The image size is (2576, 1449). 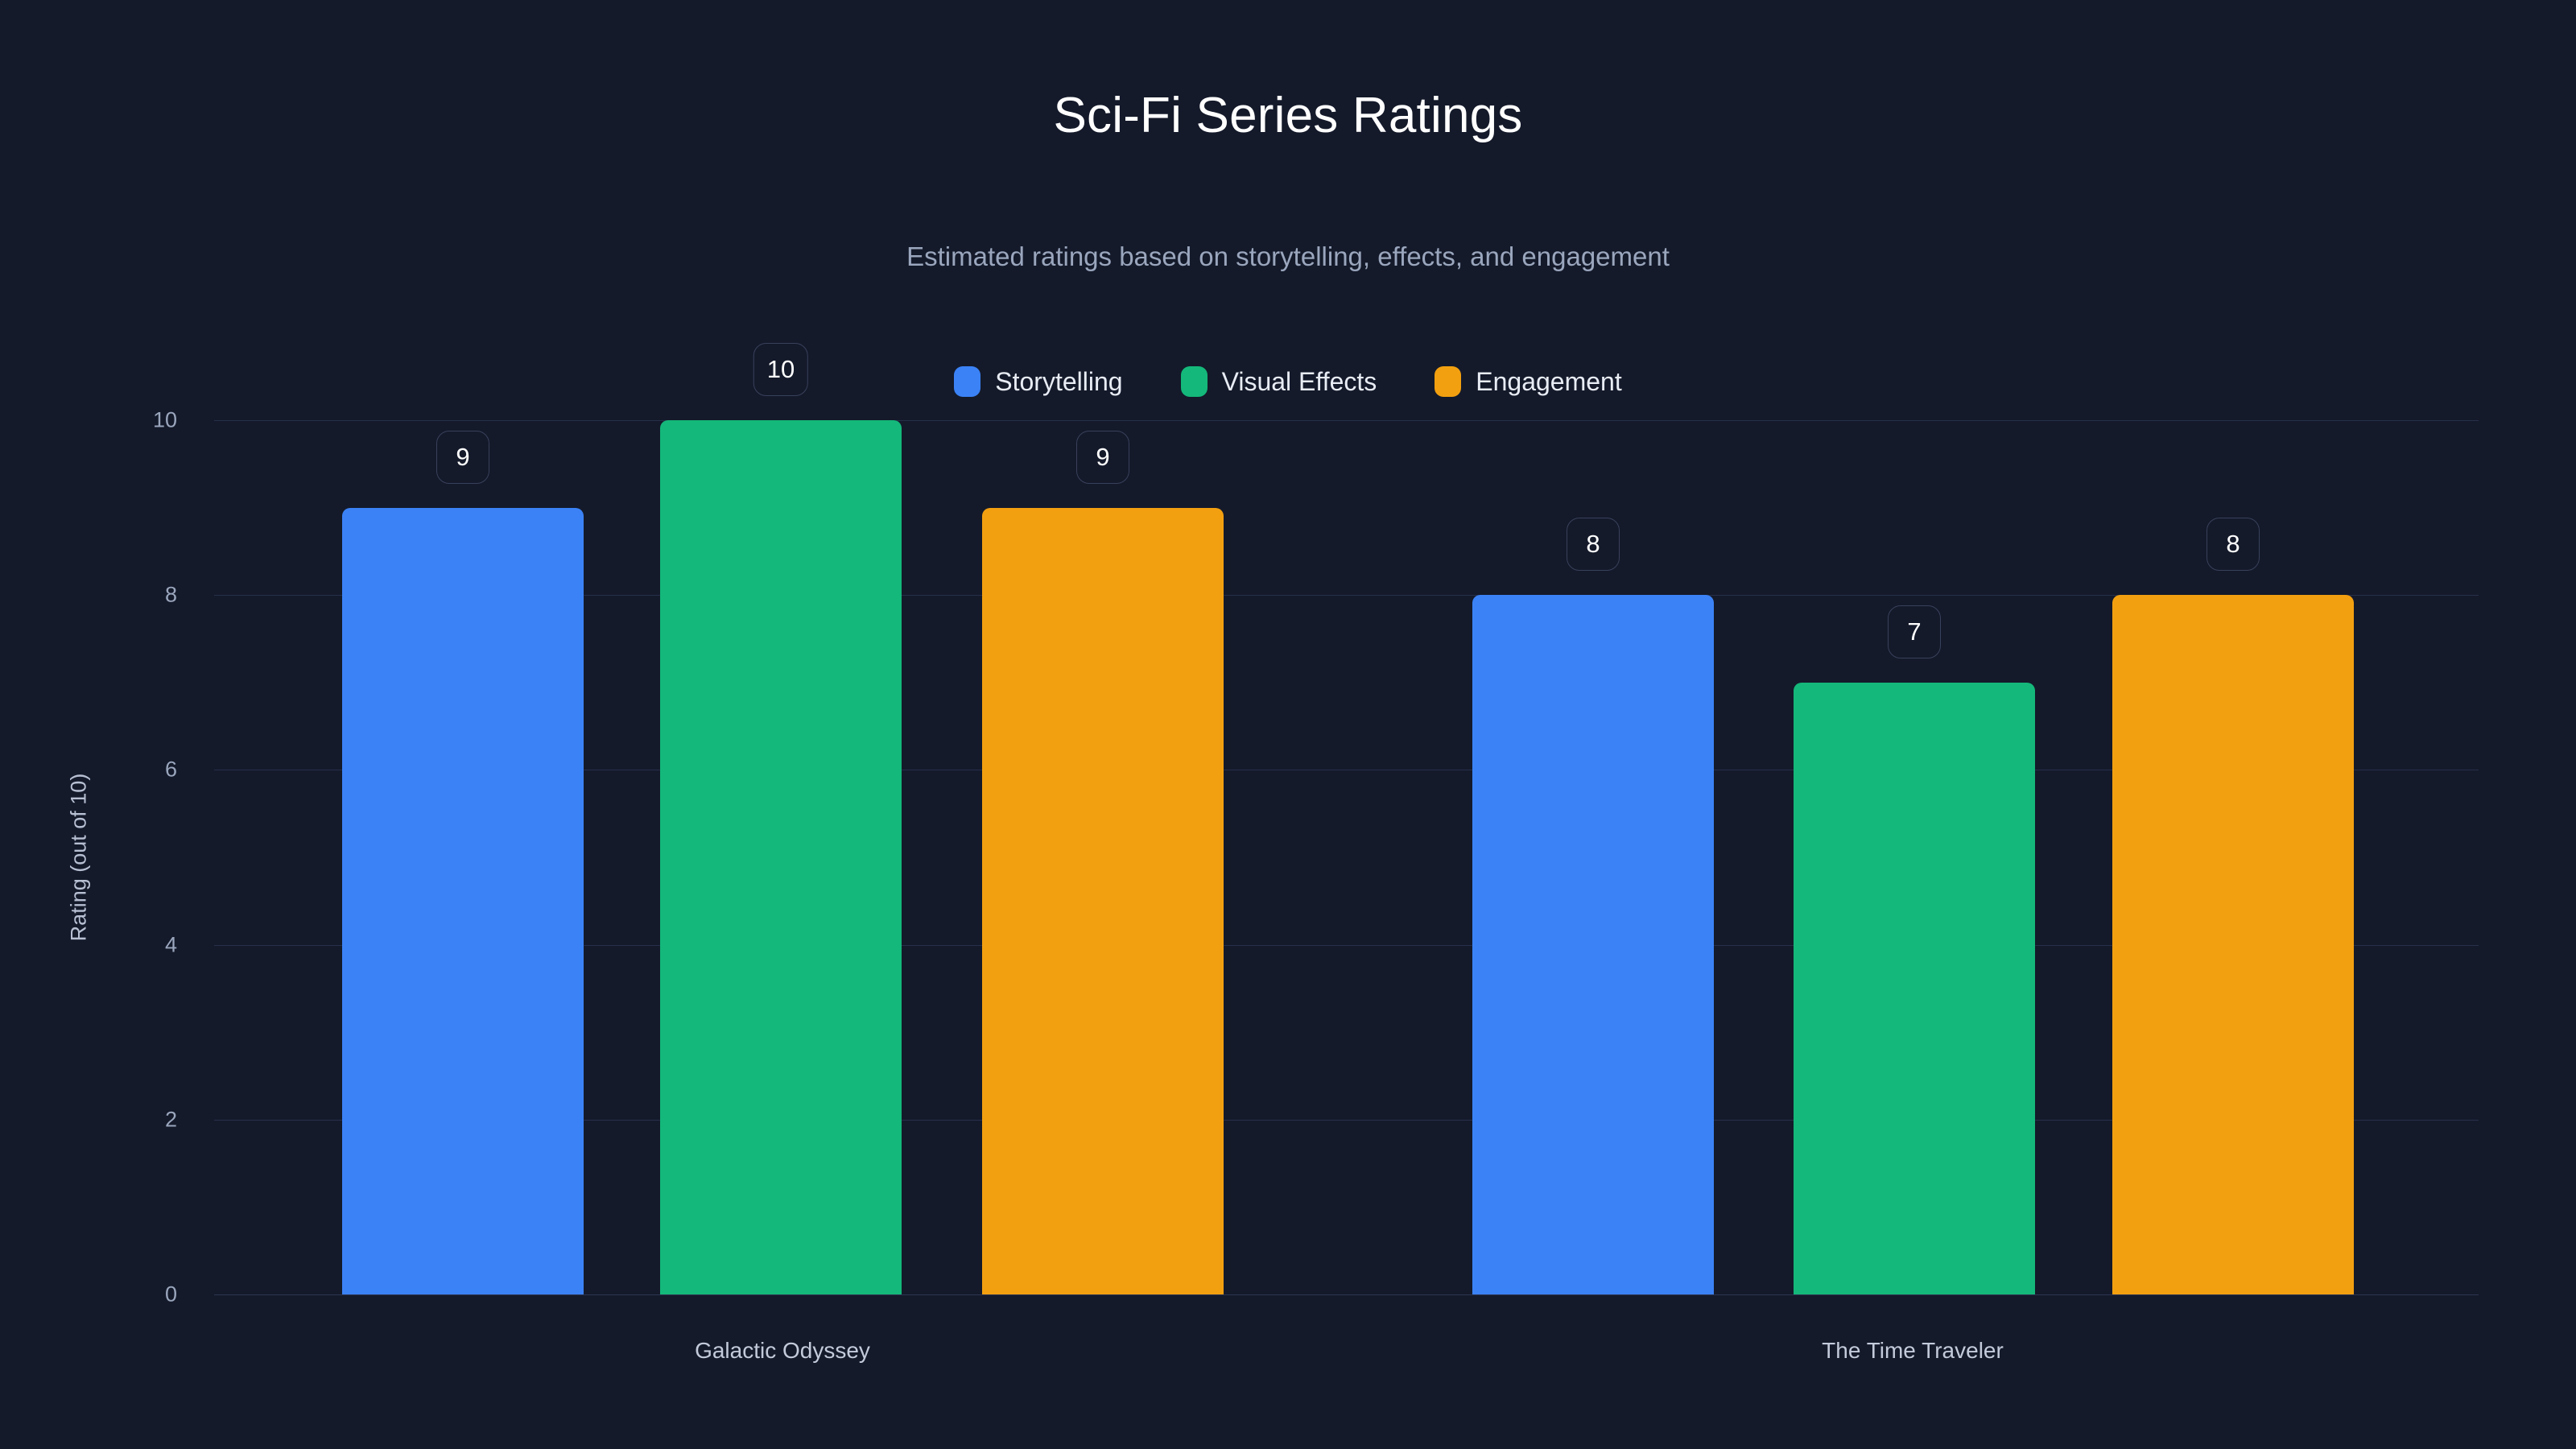 What do you see at coordinates (164, 419) in the screenshot?
I see `y-axis-tick-label: 10` at bounding box center [164, 419].